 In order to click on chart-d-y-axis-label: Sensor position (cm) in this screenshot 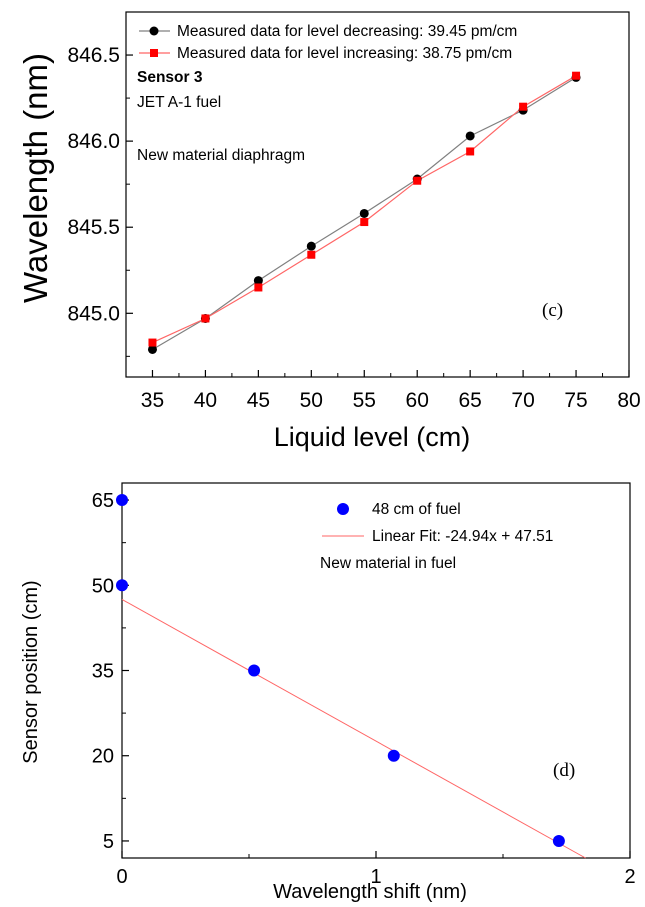, I will do `click(31, 671)`.